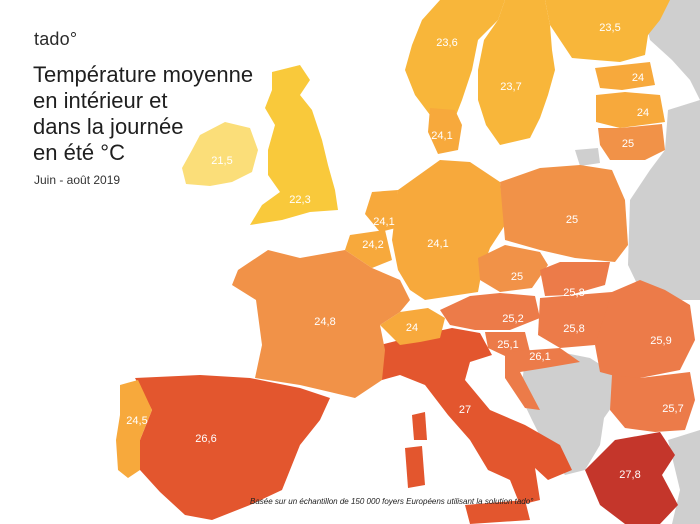 The height and width of the screenshot is (524, 700). What do you see at coordinates (572, 220) in the screenshot?
I see `label-poland: 25` at bounding box center [572, 220].